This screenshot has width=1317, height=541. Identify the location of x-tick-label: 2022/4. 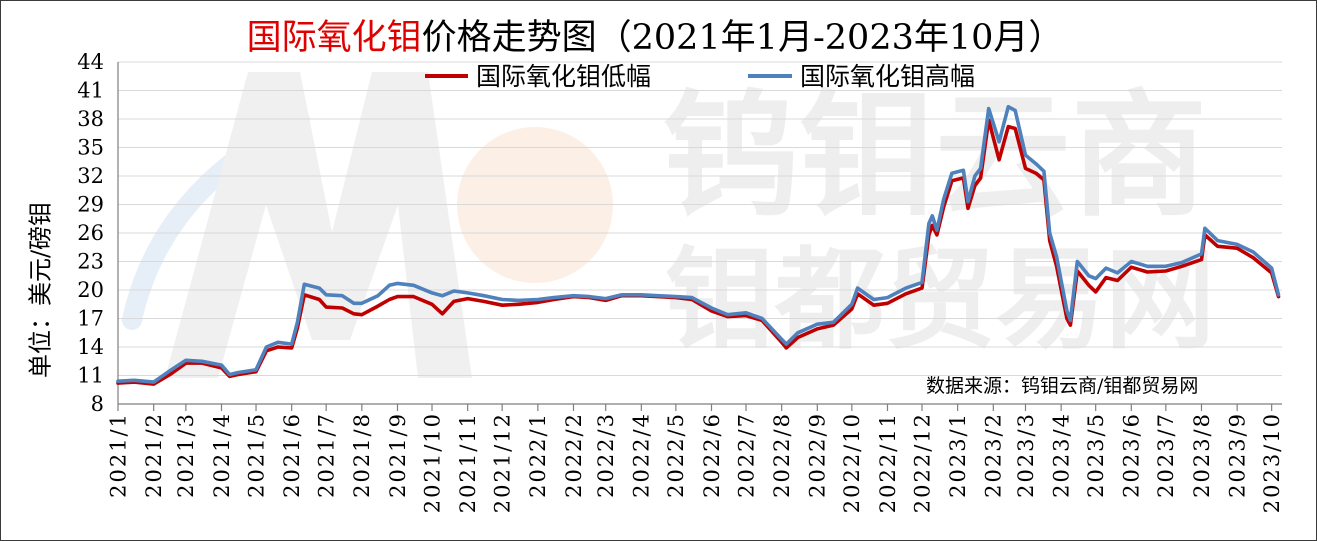
(642, 455).